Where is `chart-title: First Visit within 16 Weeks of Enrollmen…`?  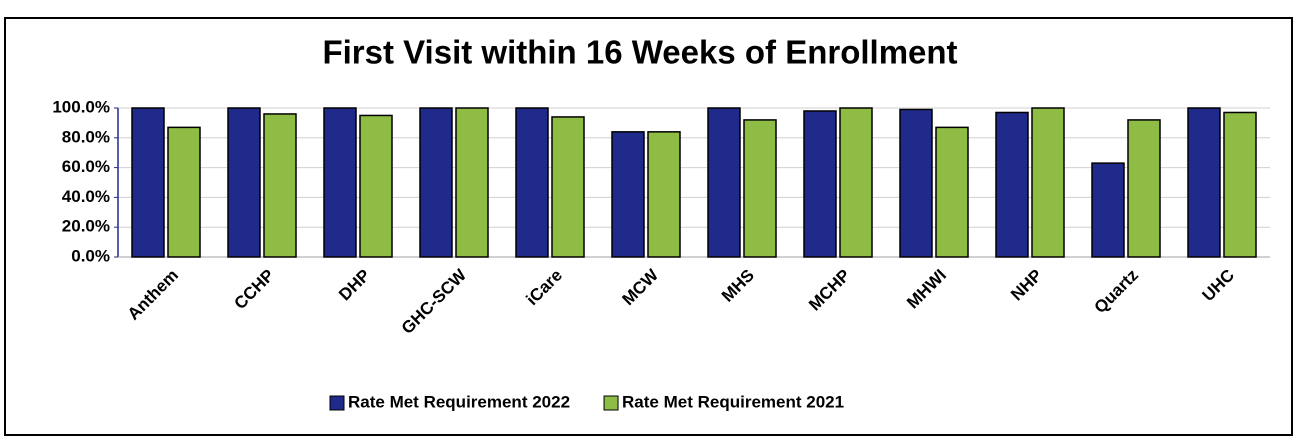
chart-title: First Visit within 16 Weeks of Enrollmen… is located at coordinates (639, 52).